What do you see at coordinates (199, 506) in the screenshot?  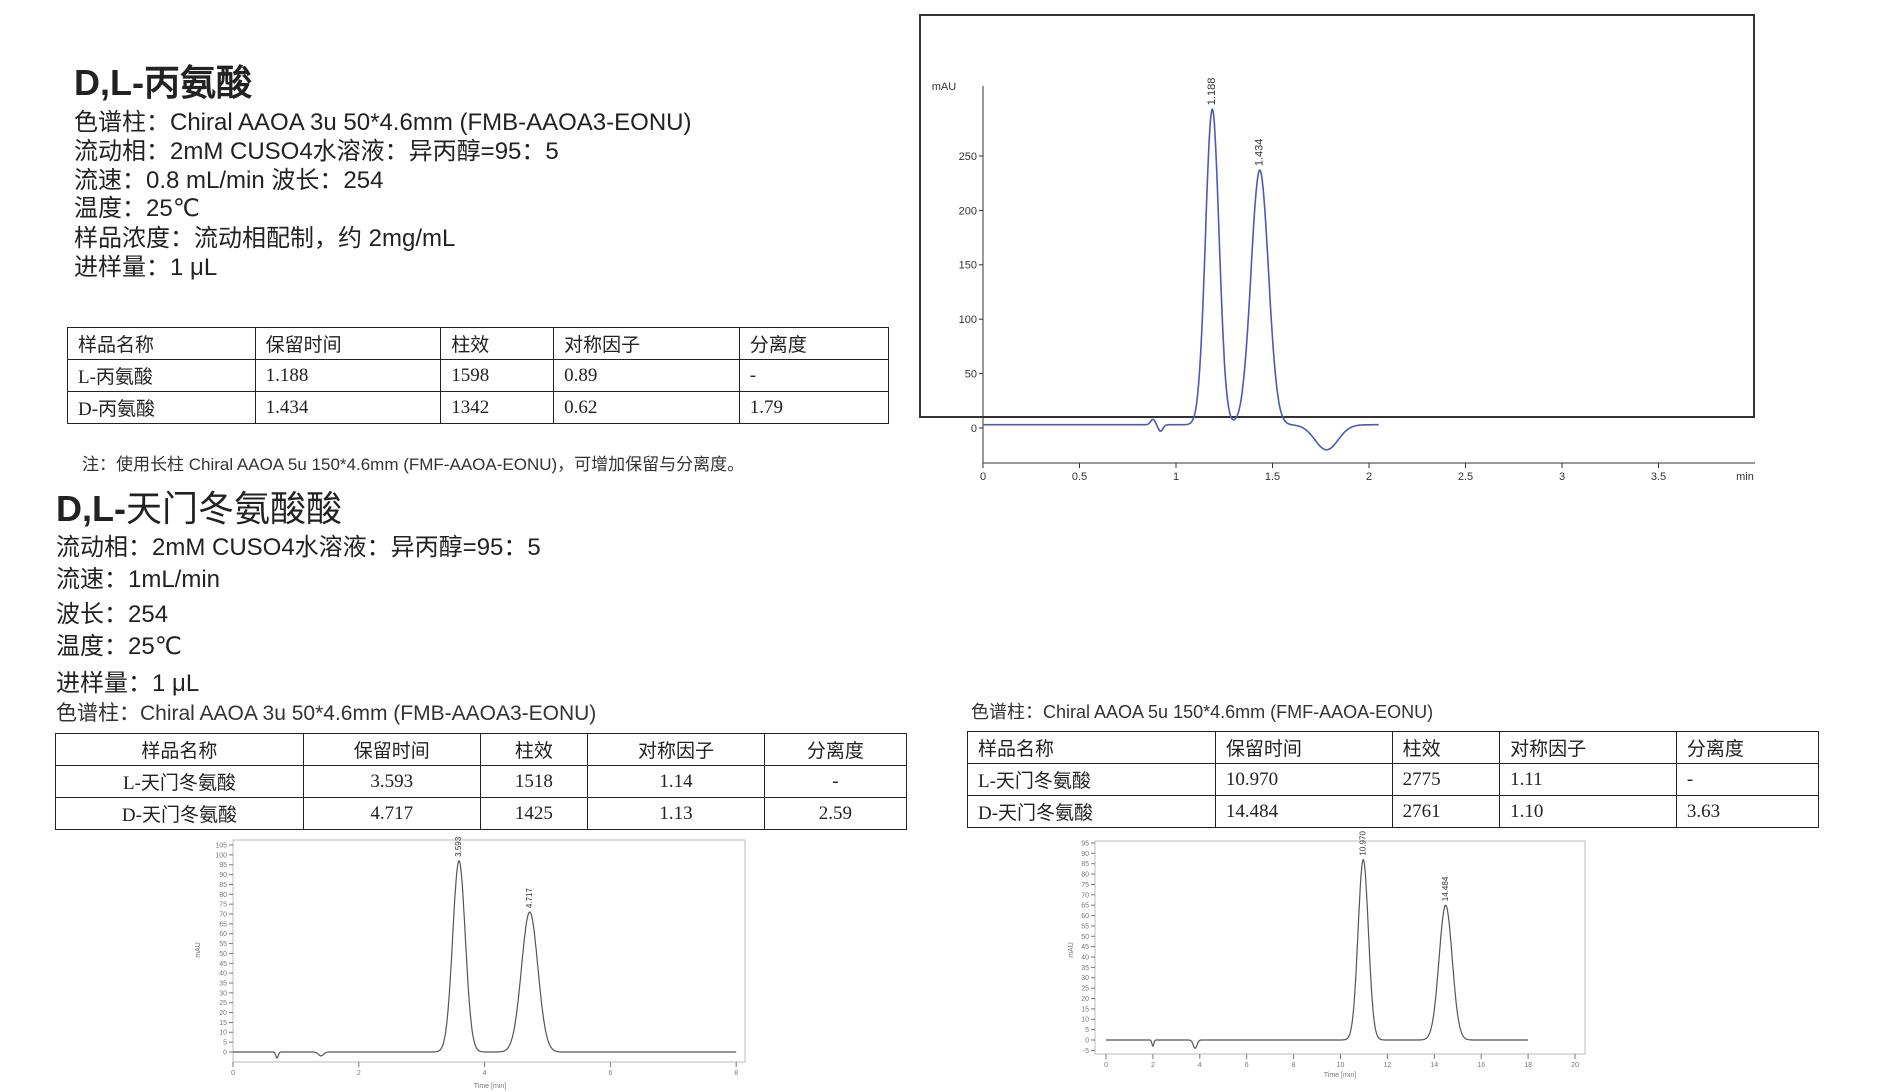 I see `section2-title: D,L-天门冬氨酸酸` at bounding box center [199, 506].